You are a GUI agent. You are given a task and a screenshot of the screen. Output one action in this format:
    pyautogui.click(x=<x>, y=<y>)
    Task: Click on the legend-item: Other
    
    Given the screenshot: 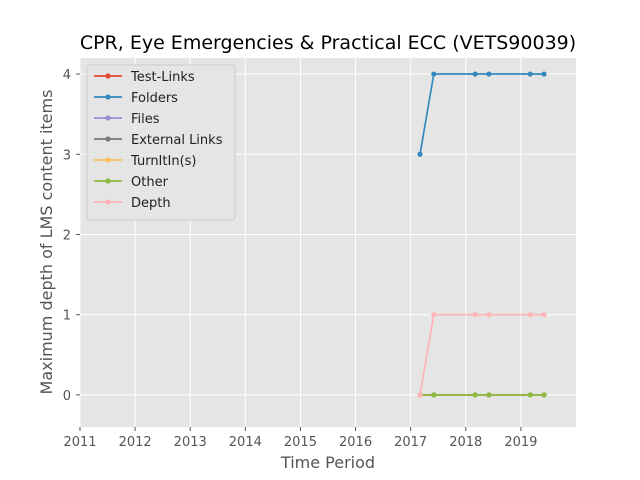 What is the action you would take?
    pyautogui.click(x=131, y=182)
    